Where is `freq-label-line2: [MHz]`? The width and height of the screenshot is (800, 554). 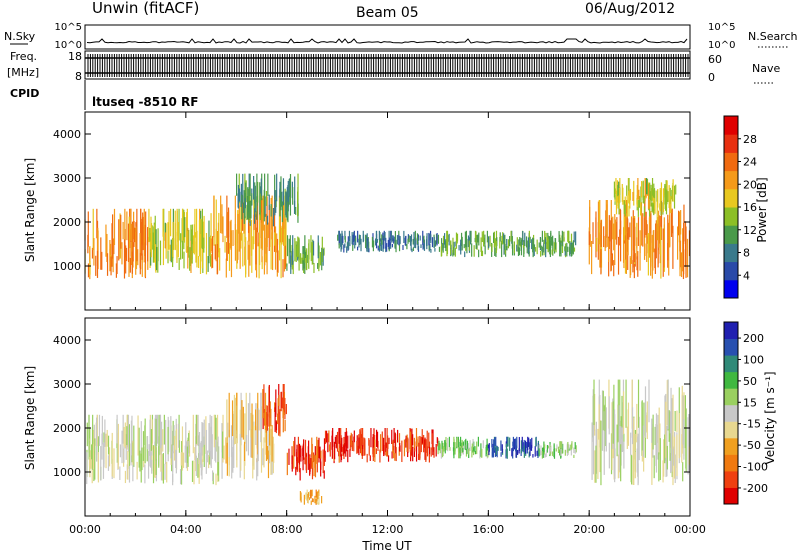
freq-label-line2: [MHz] is located at coordinates (23, 72).